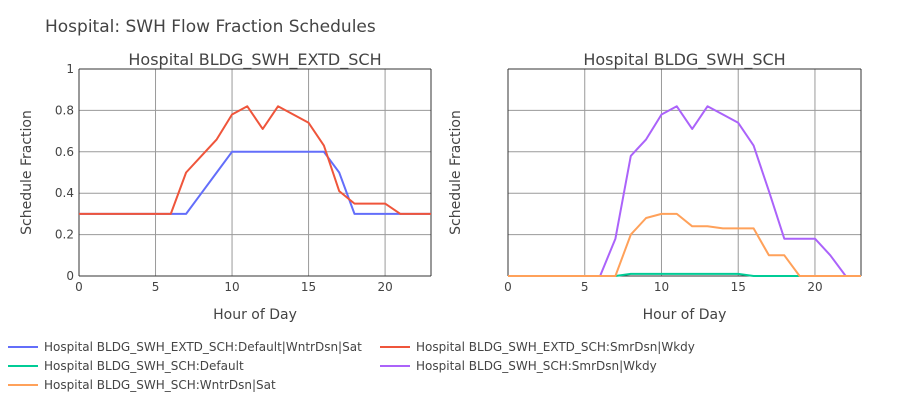  What do you see at coordinates (64, 235) in the screenshot?
I see `y-tick-label: 0.2` at bounding box center [64, 235].